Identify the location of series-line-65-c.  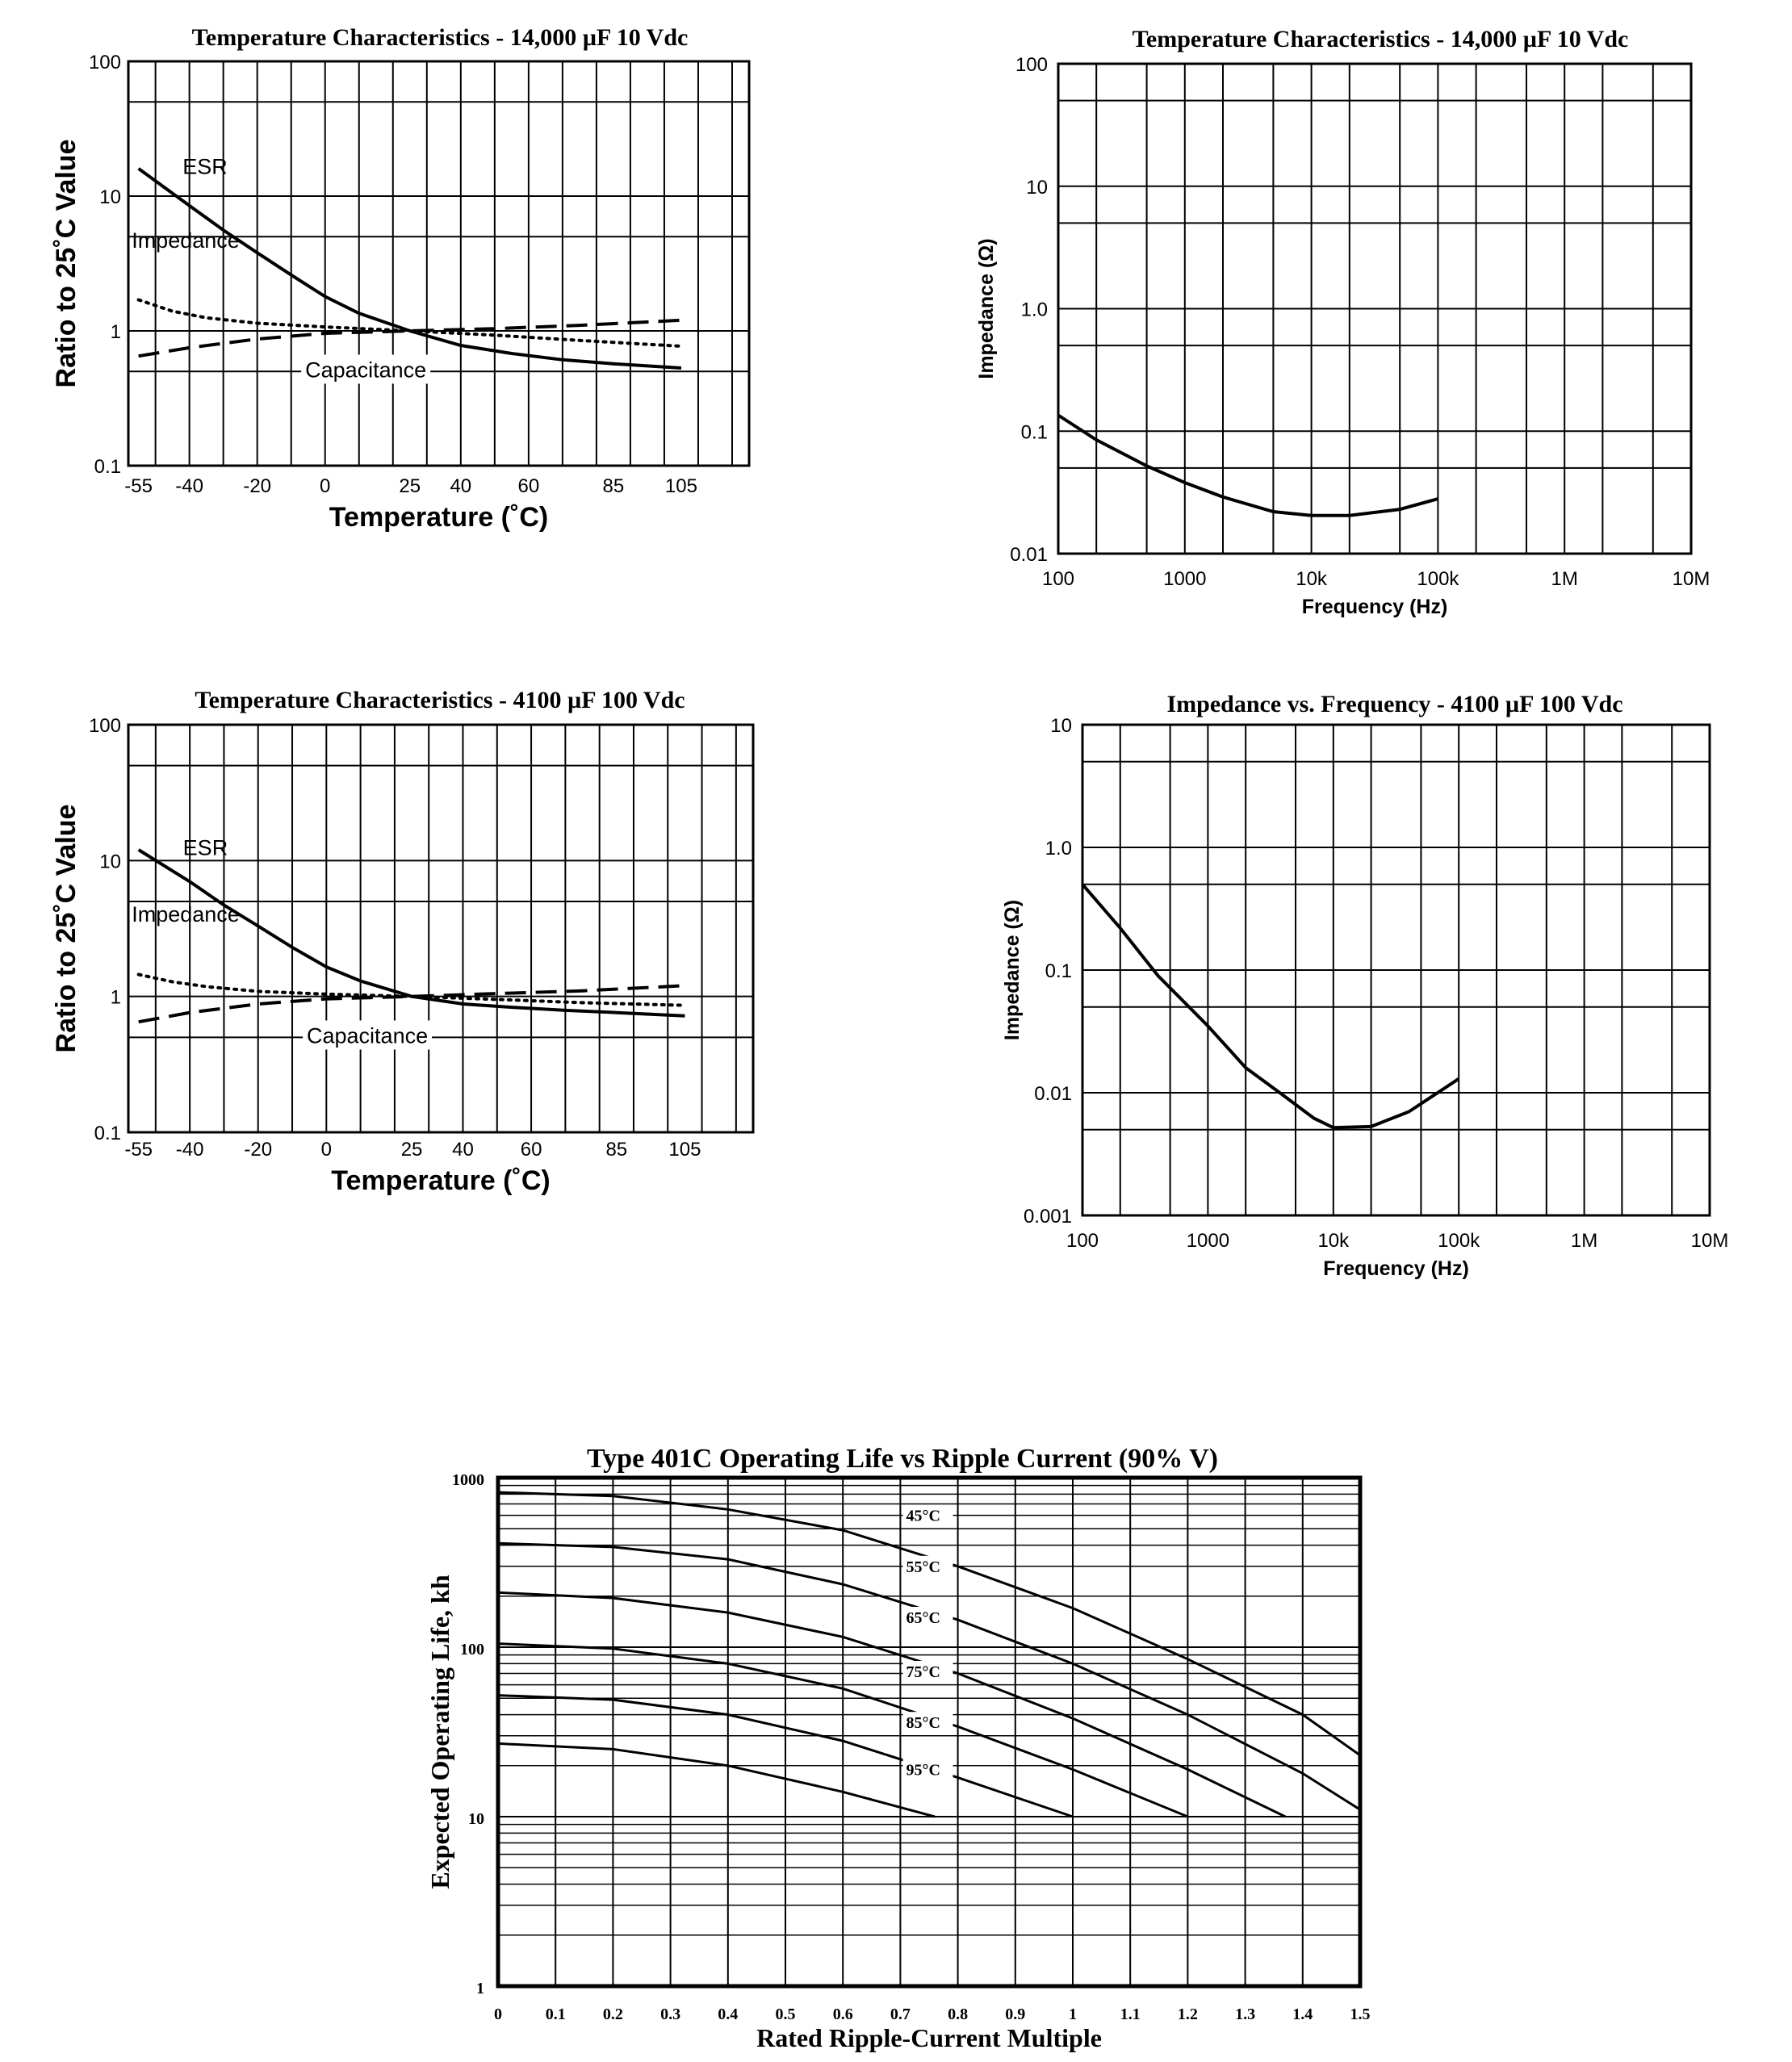
(892, 1704).